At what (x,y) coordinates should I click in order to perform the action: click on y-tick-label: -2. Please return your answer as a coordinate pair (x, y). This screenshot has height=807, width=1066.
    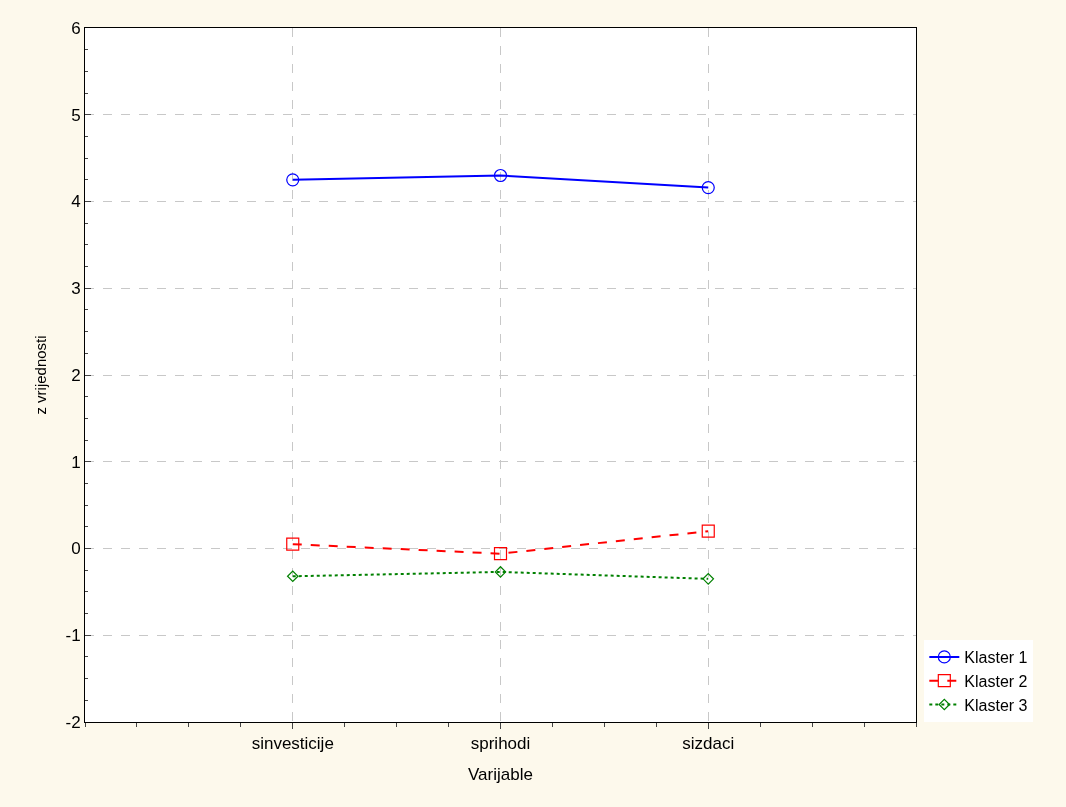
    Looking at the image, I should click on (73, 722).